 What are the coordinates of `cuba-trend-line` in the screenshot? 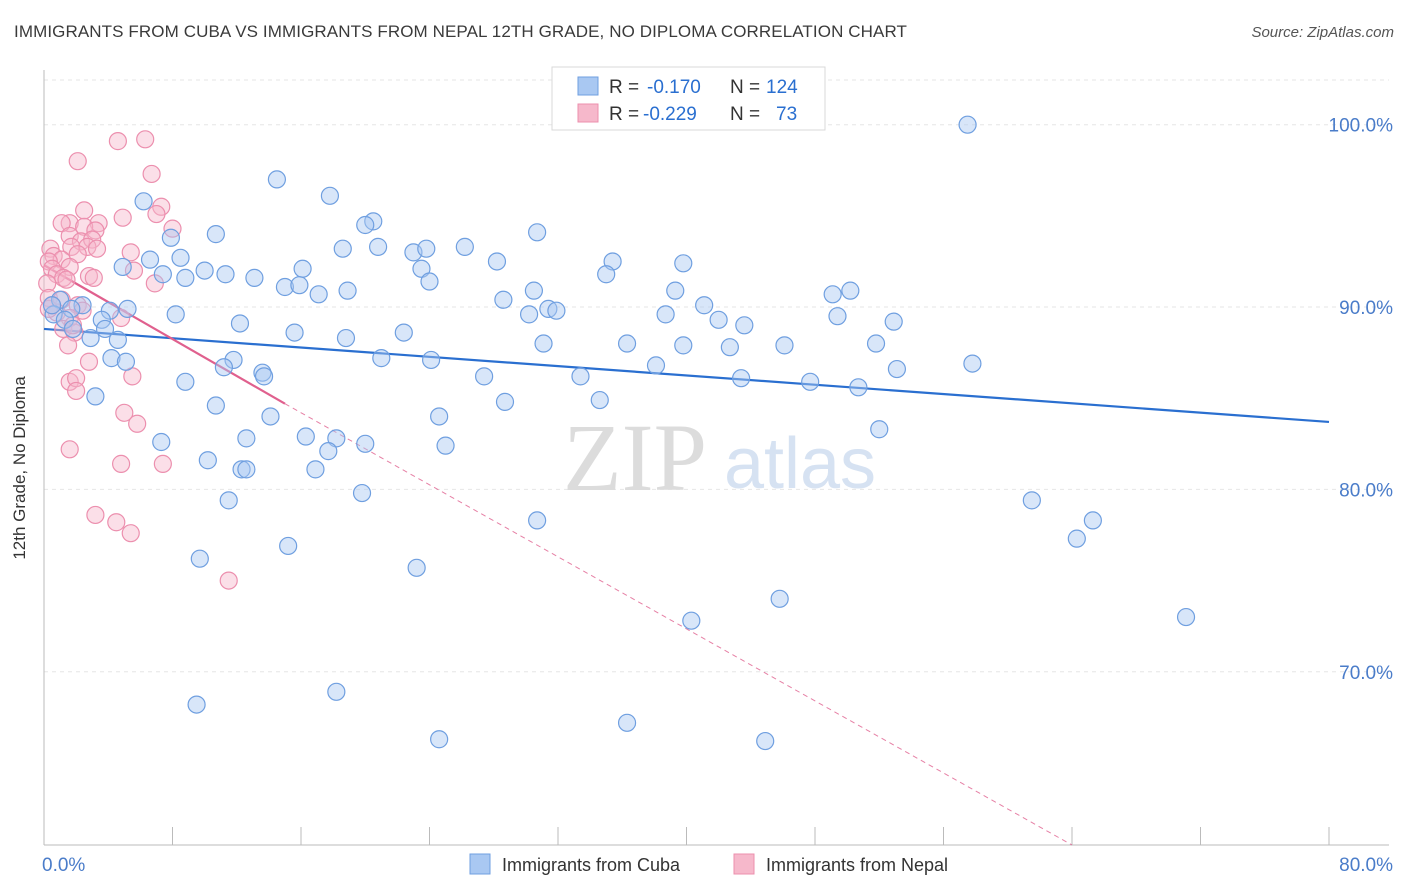 It's located at (686, 375).